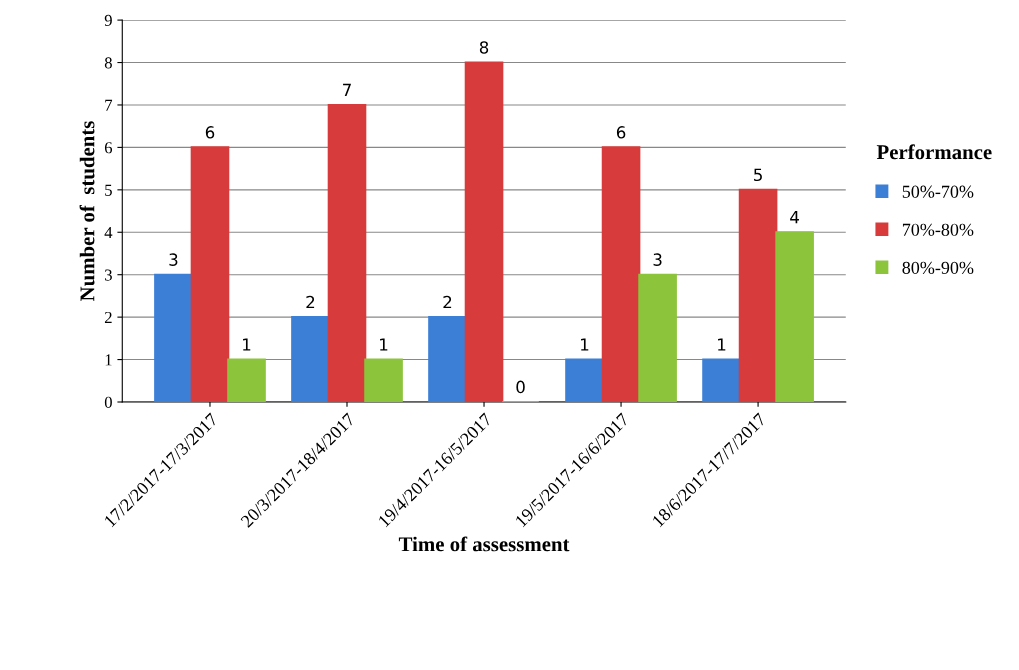 Image resolution: width=1019 pixels, height=670 pixels. What do you see at coordinates (938, 191) in the screenshot?
I see `legend-label: 50%-70%` at bounding box center [938, 191].